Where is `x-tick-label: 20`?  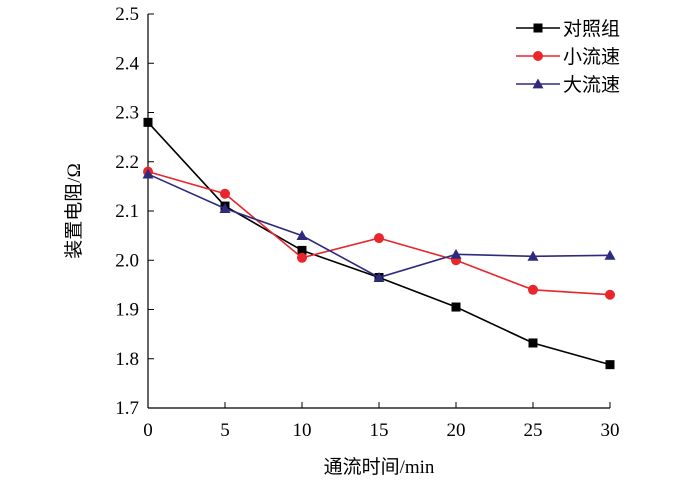 x-tick-label: 20 is located at coordinates (456, 430).